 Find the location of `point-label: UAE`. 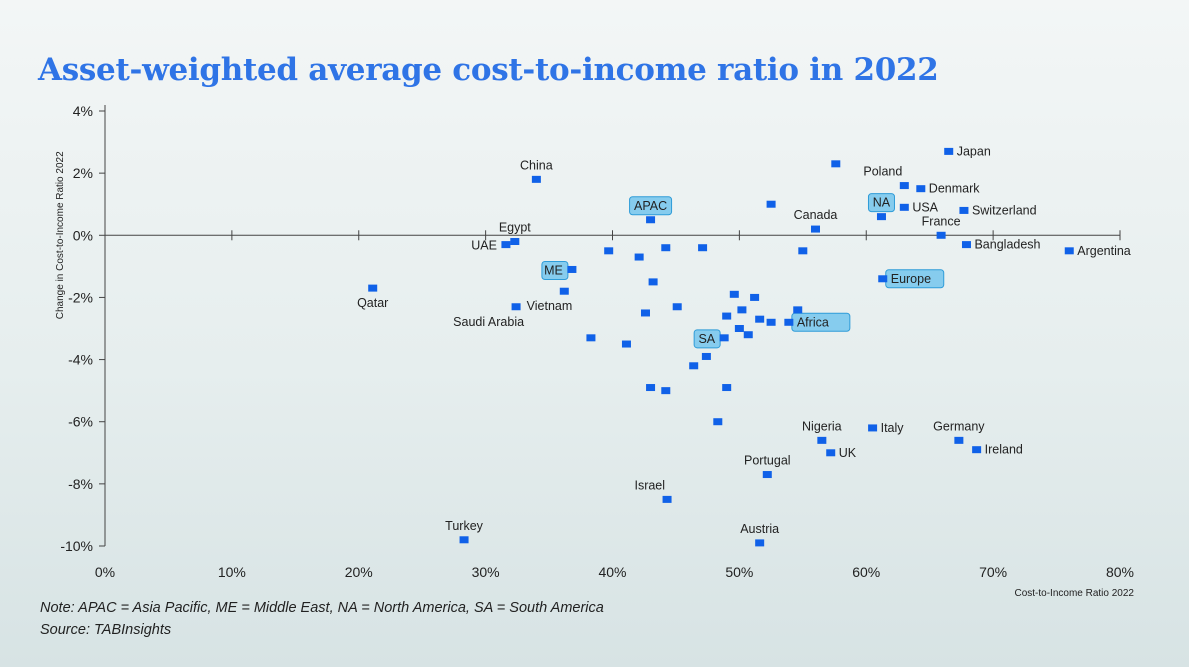

point-label: UAE is located at coordinates (484, 246).